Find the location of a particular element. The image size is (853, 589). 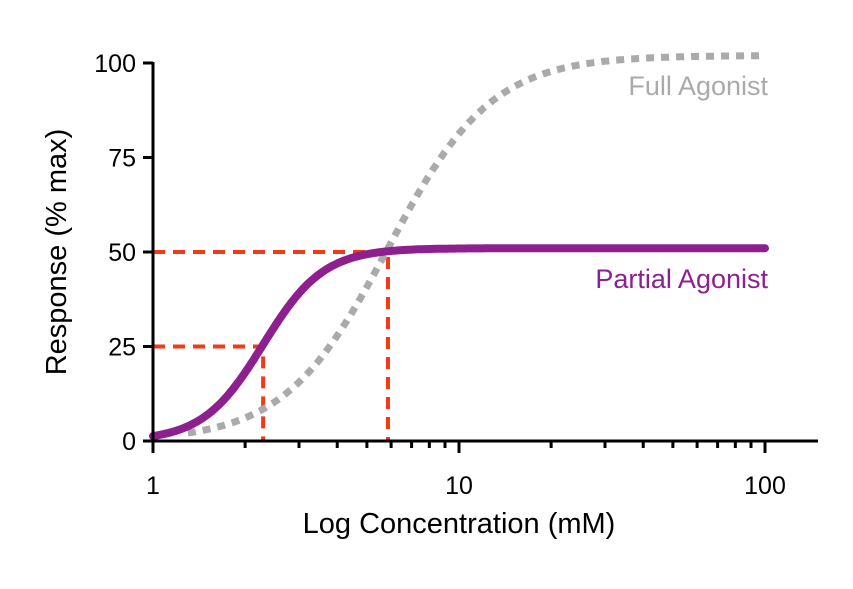

x-axis-label: Log Concentration (mM) is located at coordinates (459, 524).